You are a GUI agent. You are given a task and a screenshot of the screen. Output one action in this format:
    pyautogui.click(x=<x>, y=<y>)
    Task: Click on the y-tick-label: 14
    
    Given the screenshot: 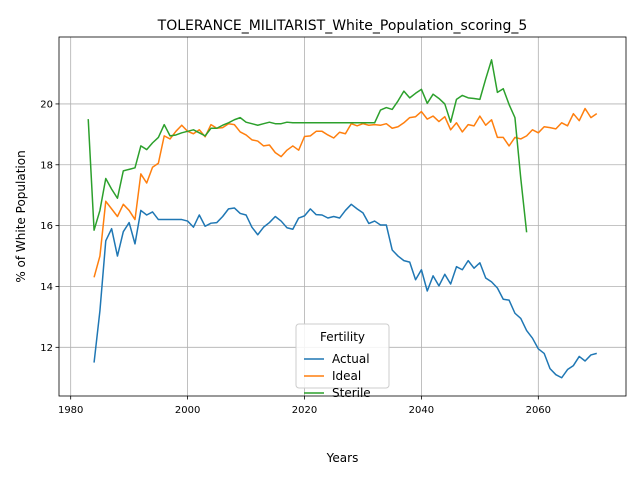 What is the action you would take?
    pyautogui.click(x=46, y=287)
    